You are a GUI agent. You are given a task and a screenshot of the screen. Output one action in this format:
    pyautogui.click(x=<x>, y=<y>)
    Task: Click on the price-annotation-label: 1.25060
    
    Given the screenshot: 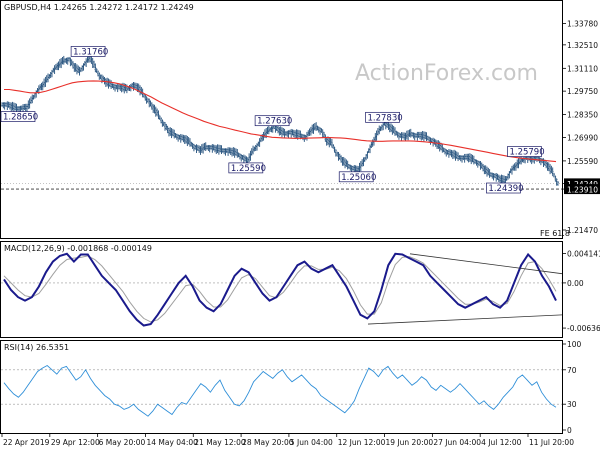 What is the action you would take?
    pyautogui.click(x=358, y=178)
    